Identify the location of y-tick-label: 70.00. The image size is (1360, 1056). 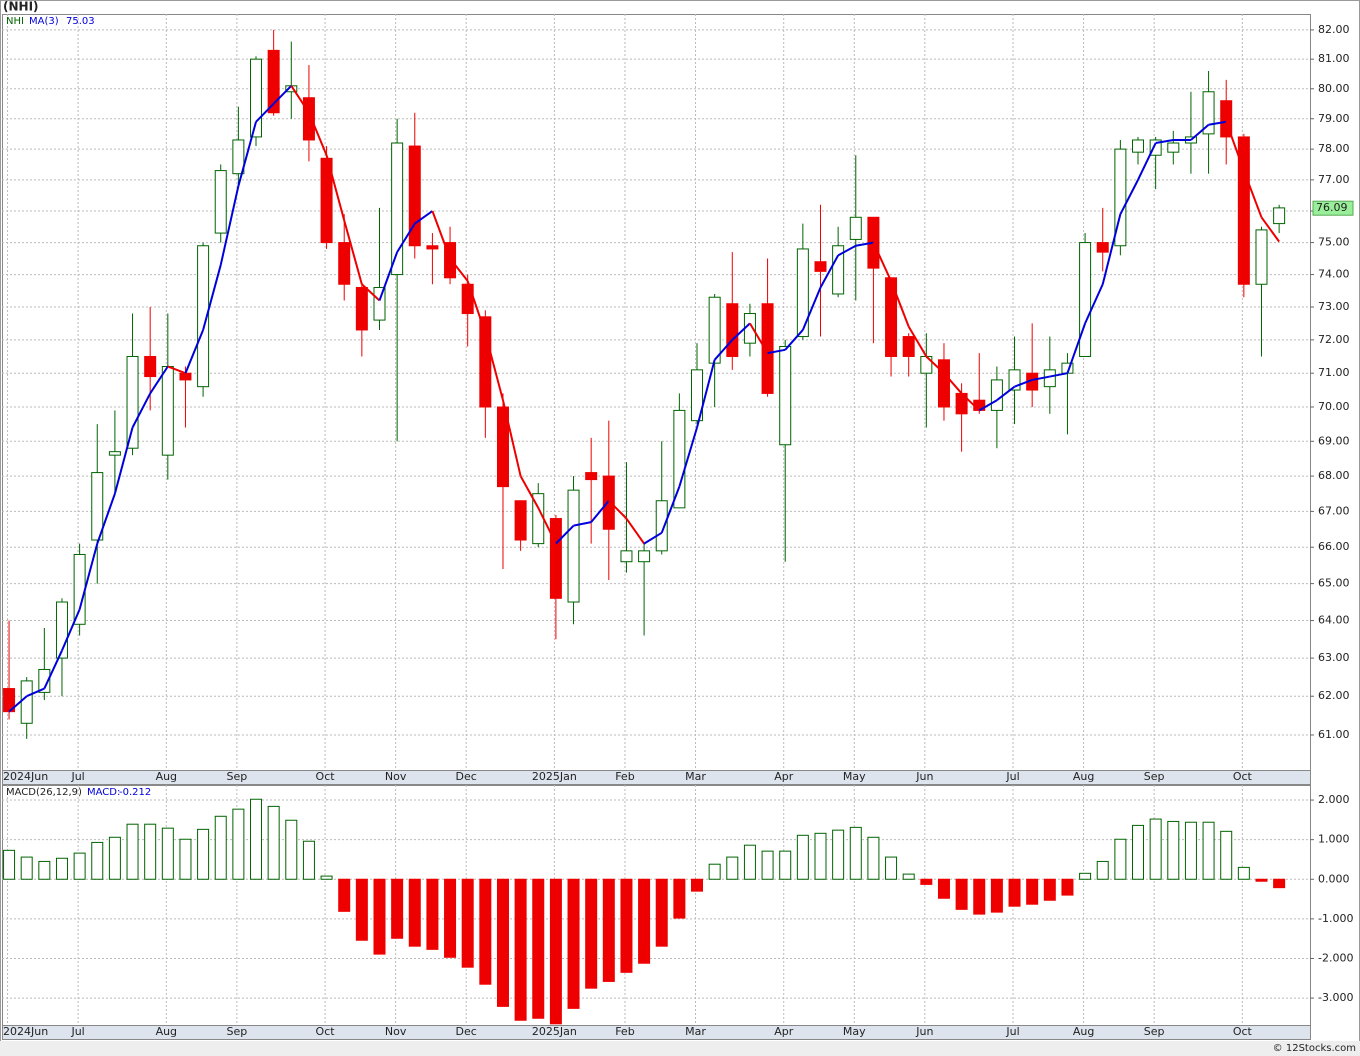
(1334, 406).